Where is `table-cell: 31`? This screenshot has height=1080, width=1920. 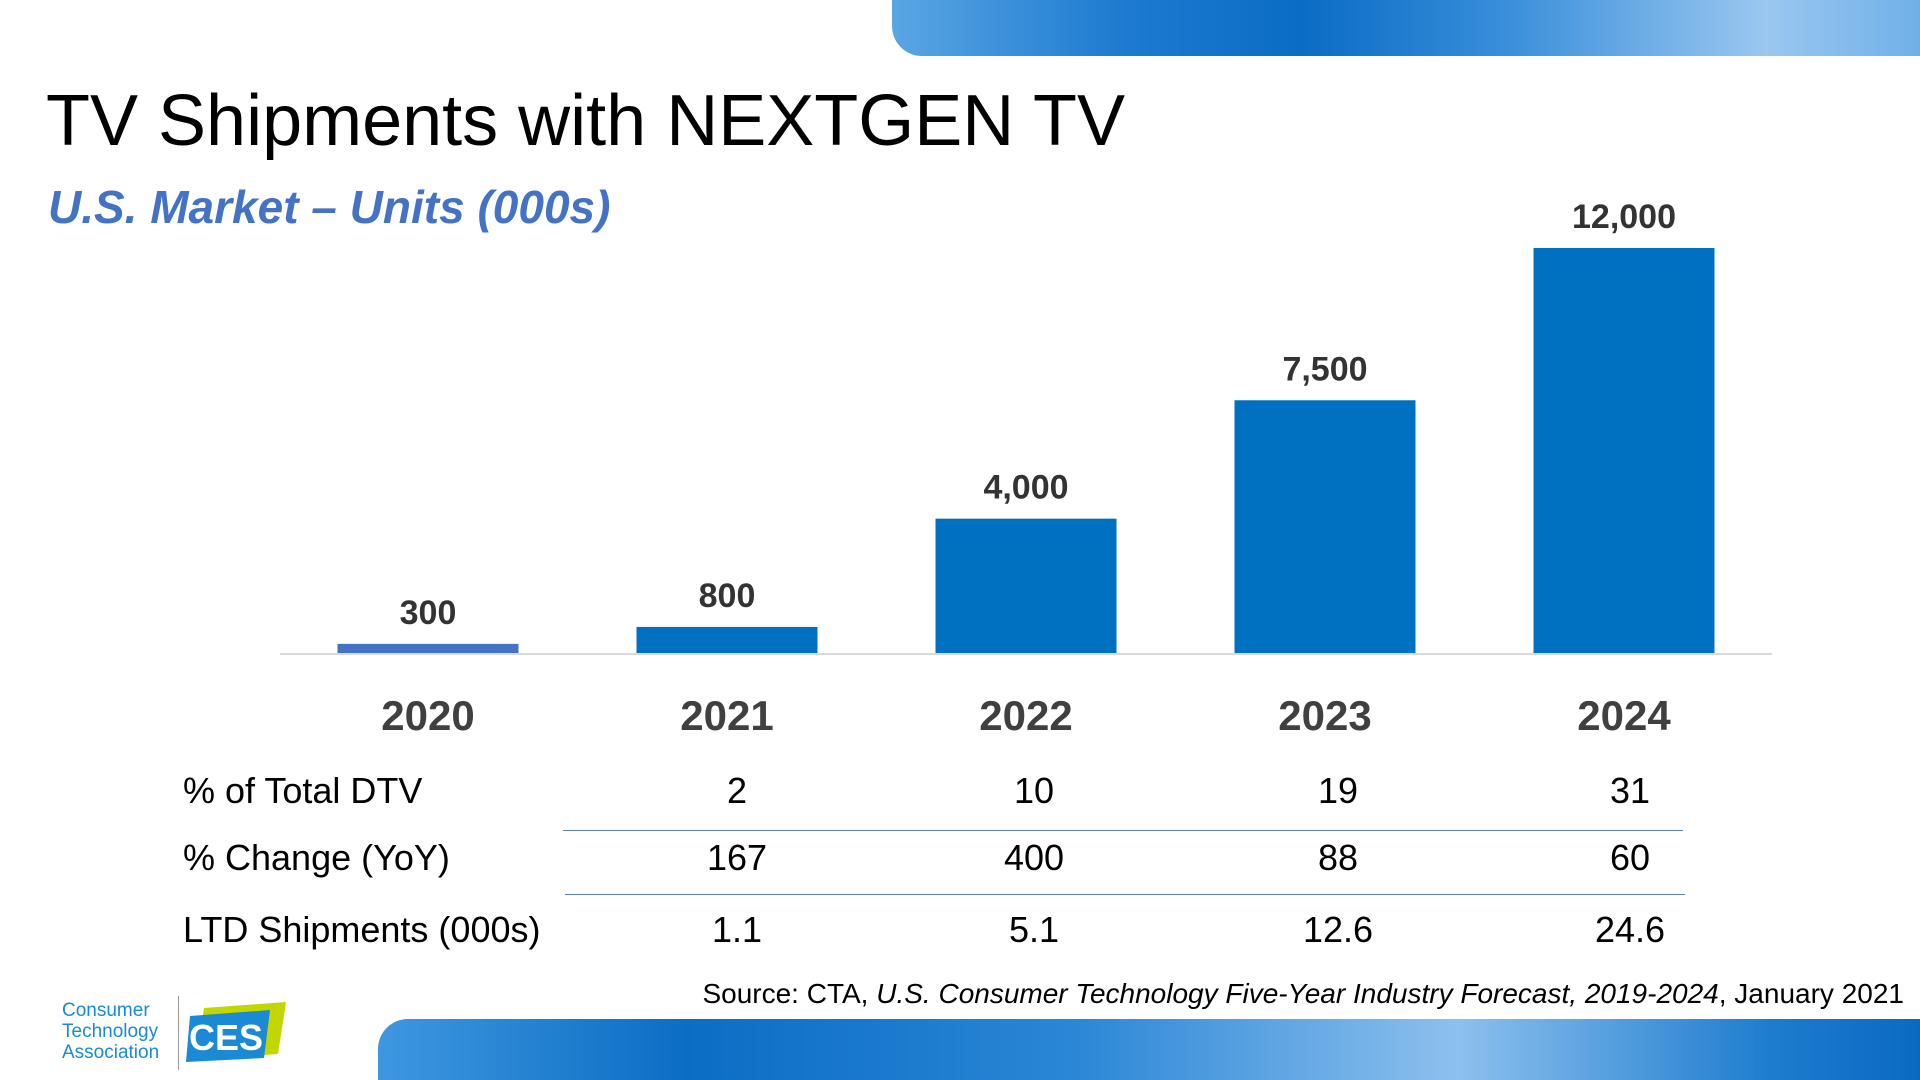 table-cell: 31 is located at coordinates (1630, 790).